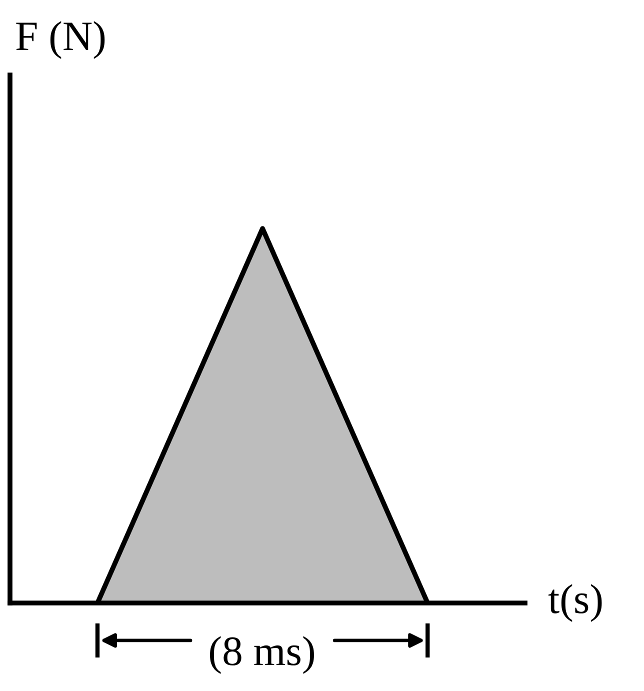 This screenshot has height=691, width=644. I want to click on y-axis-title: F (N), so click(60, 40).